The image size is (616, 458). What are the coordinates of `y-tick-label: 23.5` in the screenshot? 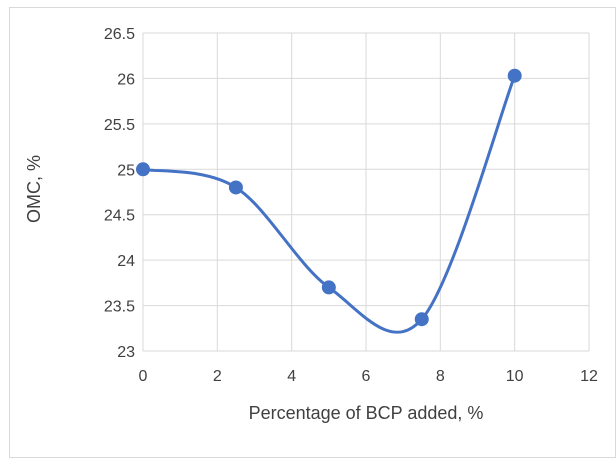 It's located at (119, 307).